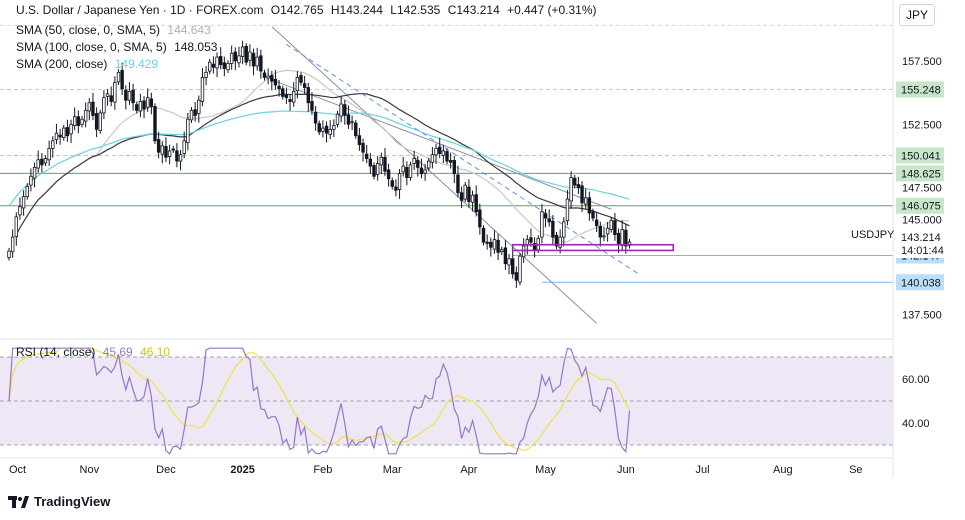 The height and width of the screenshot is (520, 965). What do you see at coordinates (72, 501) in the screenshot?
I see `brand-name: TradingView` at bounding box center [72, 501].